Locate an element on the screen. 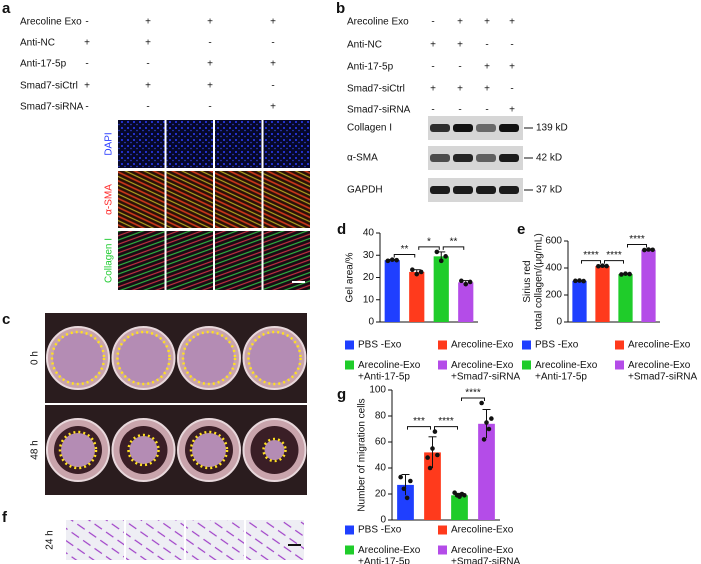  size-label: 42 kD is located at coordinates (549, 158).